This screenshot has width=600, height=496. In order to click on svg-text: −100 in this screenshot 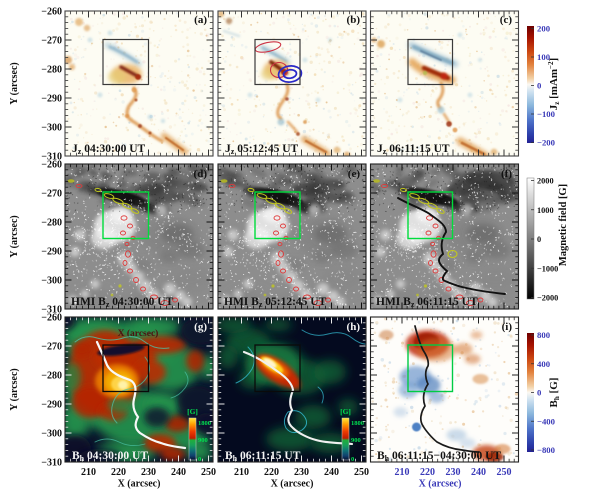, I will do `click(546, 114)`.